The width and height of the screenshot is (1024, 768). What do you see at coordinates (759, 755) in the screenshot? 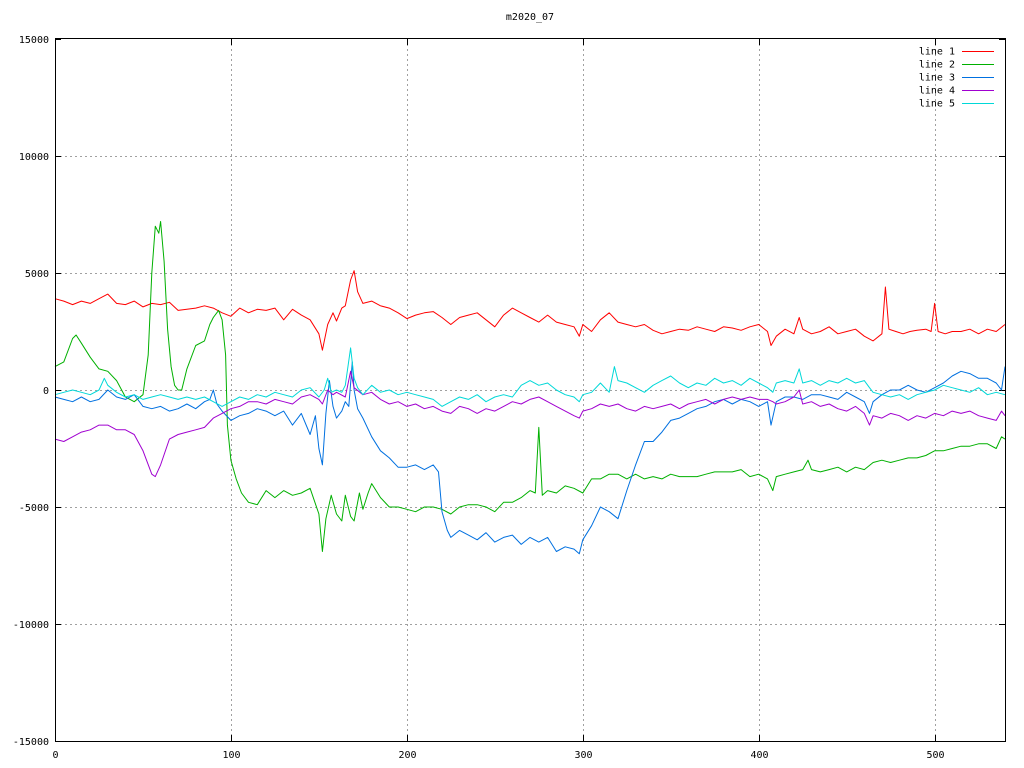
I see `x-tick-label: 400` at bounding box center [759, 755].